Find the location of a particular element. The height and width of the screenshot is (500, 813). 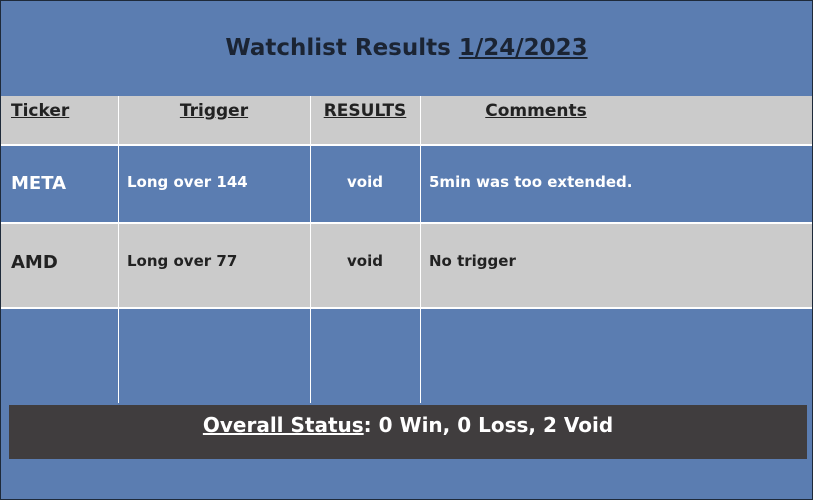

header-results: RESULTS is located at coordinates (365, 111).